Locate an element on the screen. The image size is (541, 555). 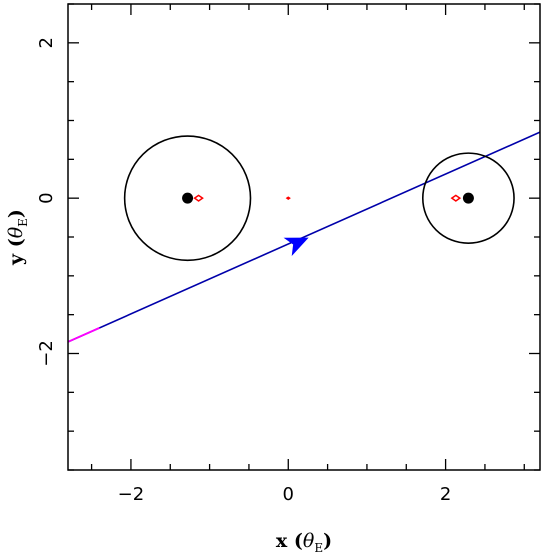
y-axis-label: y (θE) is located at coordinates (17, 237).